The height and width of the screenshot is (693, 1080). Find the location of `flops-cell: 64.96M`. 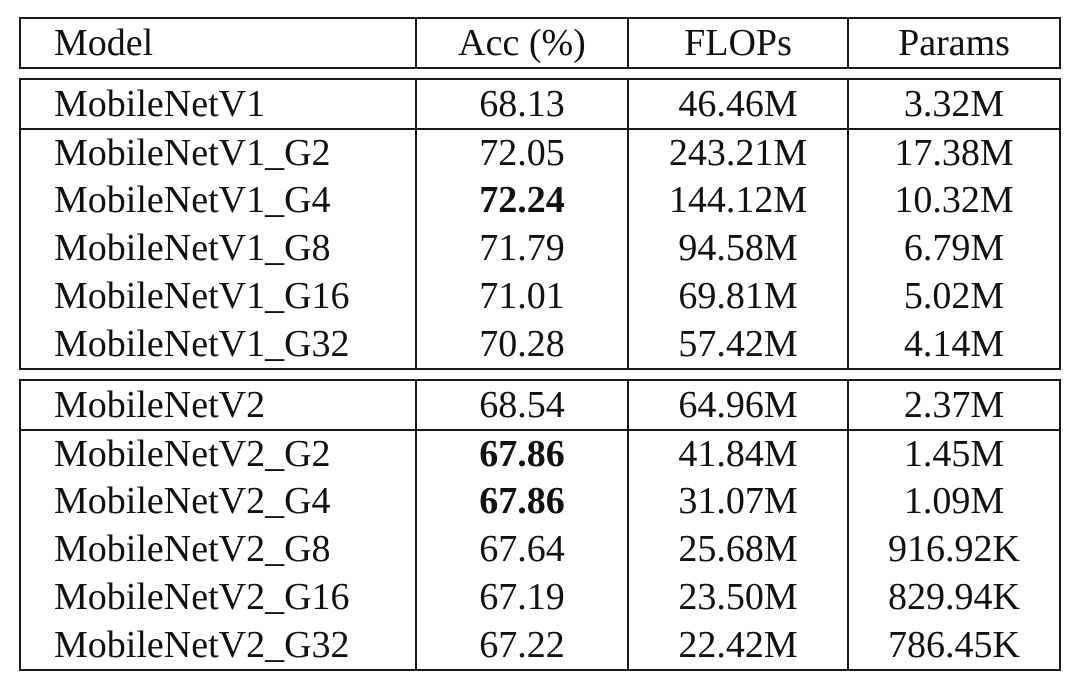

flops-cell: 64.96M is located at coordinates (739, 405).